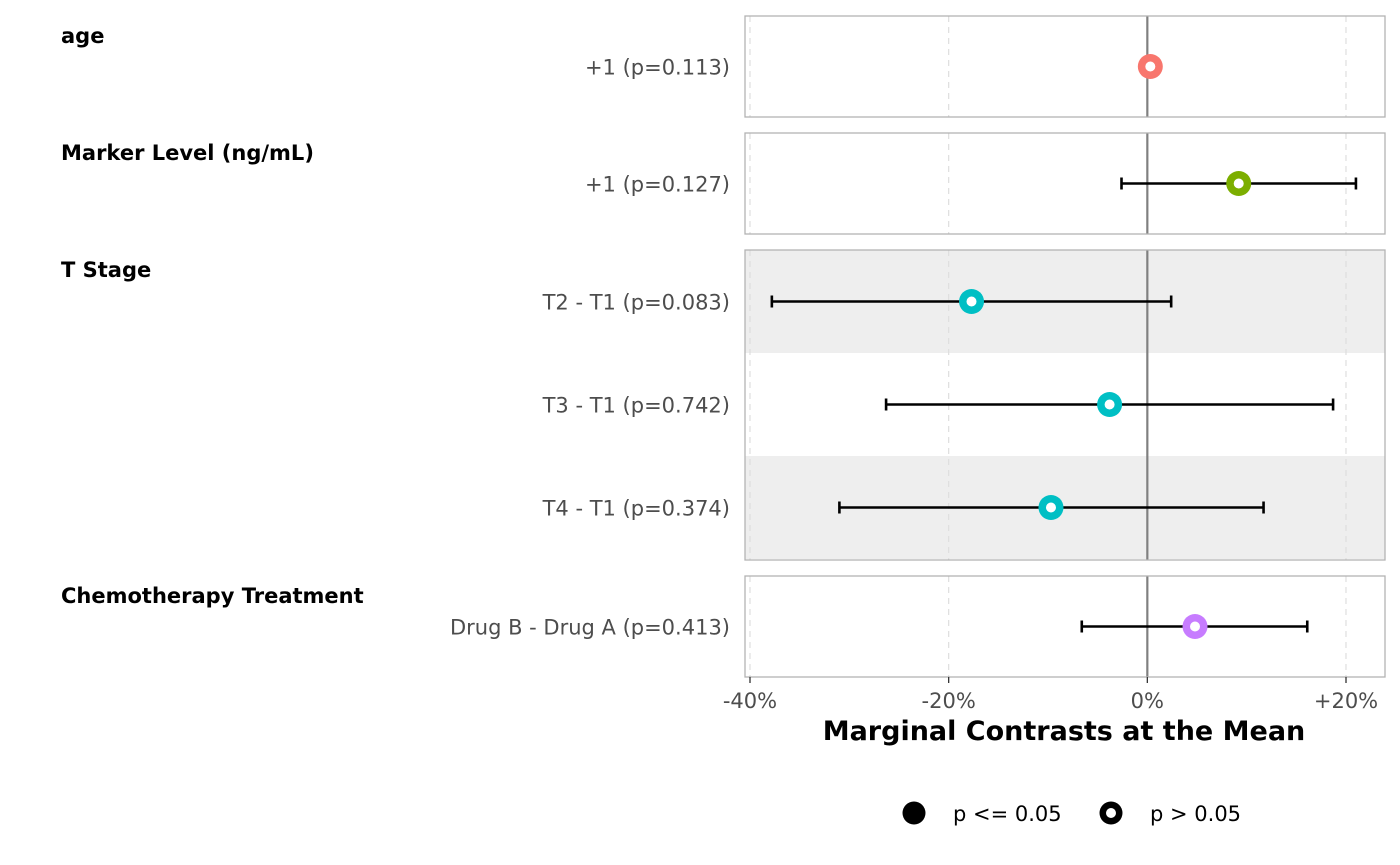 The width and height of the screenshot is (1400, 865). What do you see at coordinates (1111, 813) in the screenshot?
I see `legend-hollow-center` at bounding box center [1111, 813].